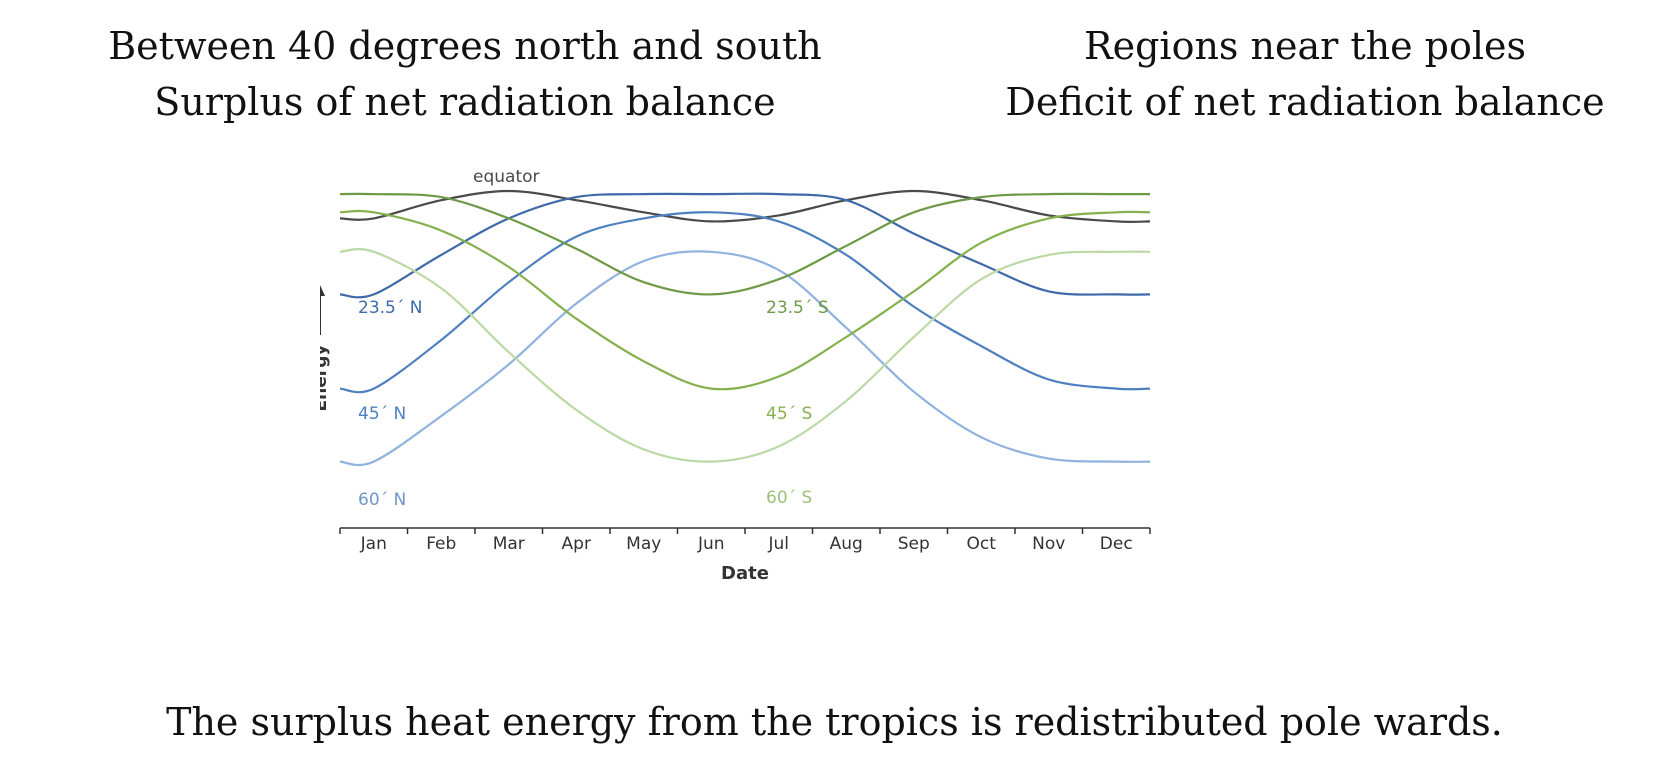  What do you see at coordinates (643, 544) in the screenshot?
I see `x-tick-label-may: May` at bounding box center [643, 544].